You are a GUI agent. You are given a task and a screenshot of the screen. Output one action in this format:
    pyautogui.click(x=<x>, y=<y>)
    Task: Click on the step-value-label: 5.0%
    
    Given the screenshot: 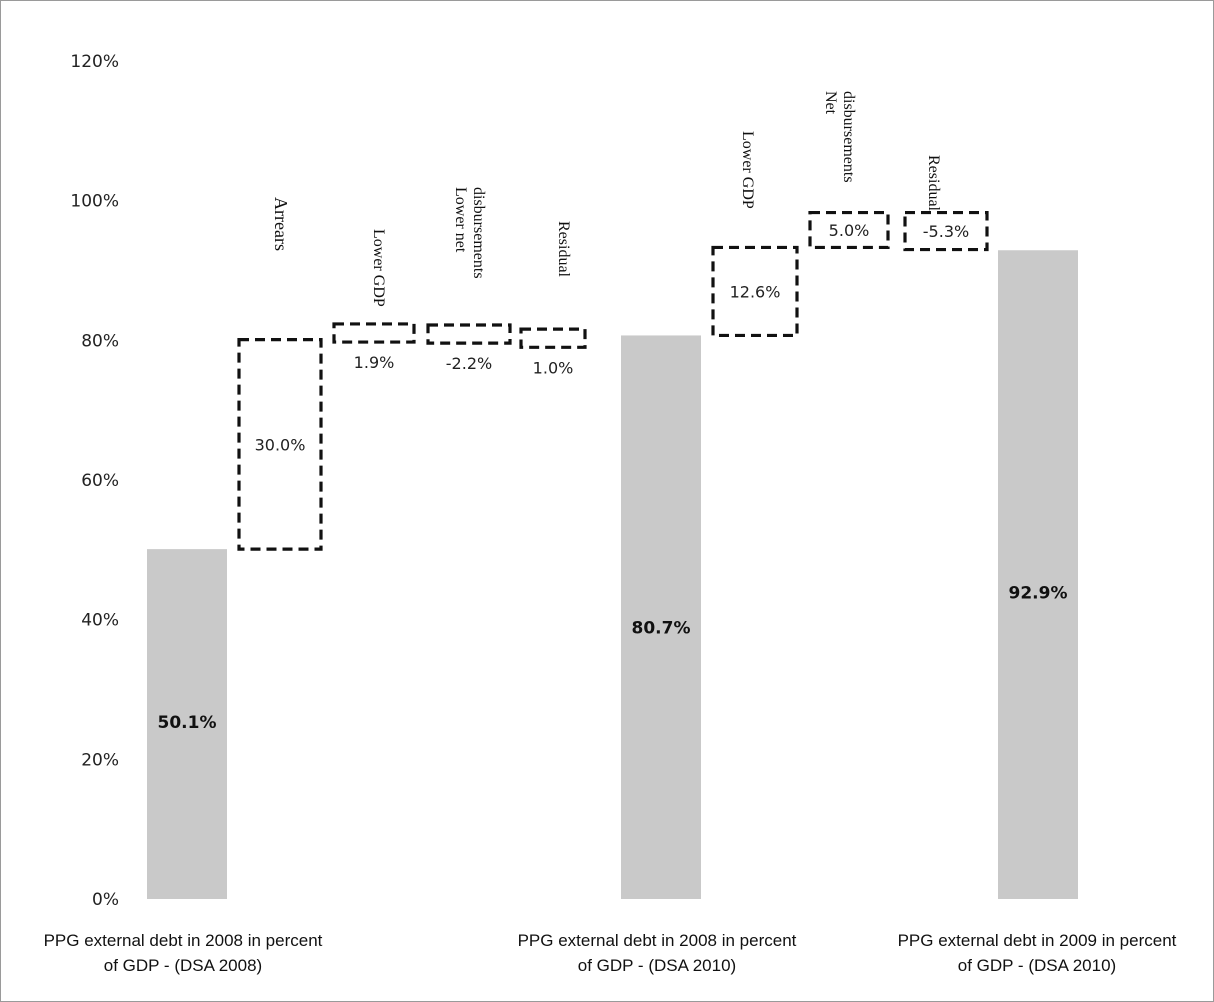 What is the action you would take?
    pyautogui.click(x=849, y=230)
    